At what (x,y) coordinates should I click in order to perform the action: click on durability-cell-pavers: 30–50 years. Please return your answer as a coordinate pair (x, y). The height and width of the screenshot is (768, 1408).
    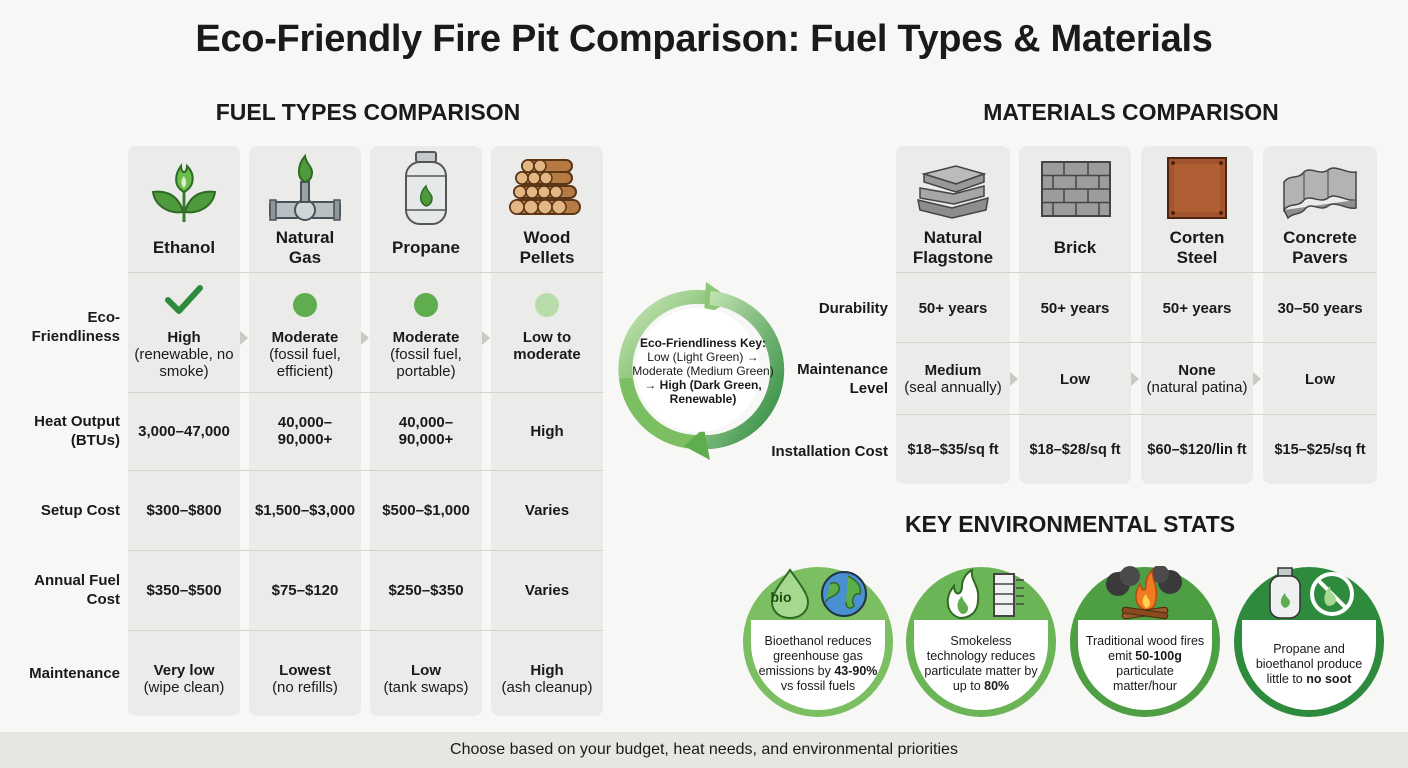
    Looking at the image, I should click on (1320, 308).